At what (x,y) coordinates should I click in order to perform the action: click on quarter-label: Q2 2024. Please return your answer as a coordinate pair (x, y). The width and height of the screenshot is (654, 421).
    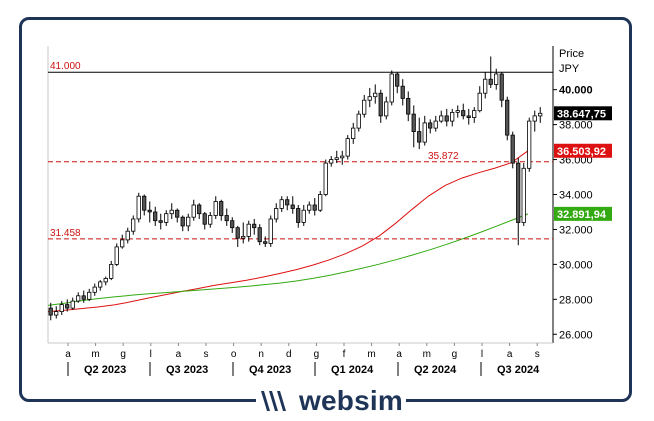
    Looking at the image, I should click on (435, 370).